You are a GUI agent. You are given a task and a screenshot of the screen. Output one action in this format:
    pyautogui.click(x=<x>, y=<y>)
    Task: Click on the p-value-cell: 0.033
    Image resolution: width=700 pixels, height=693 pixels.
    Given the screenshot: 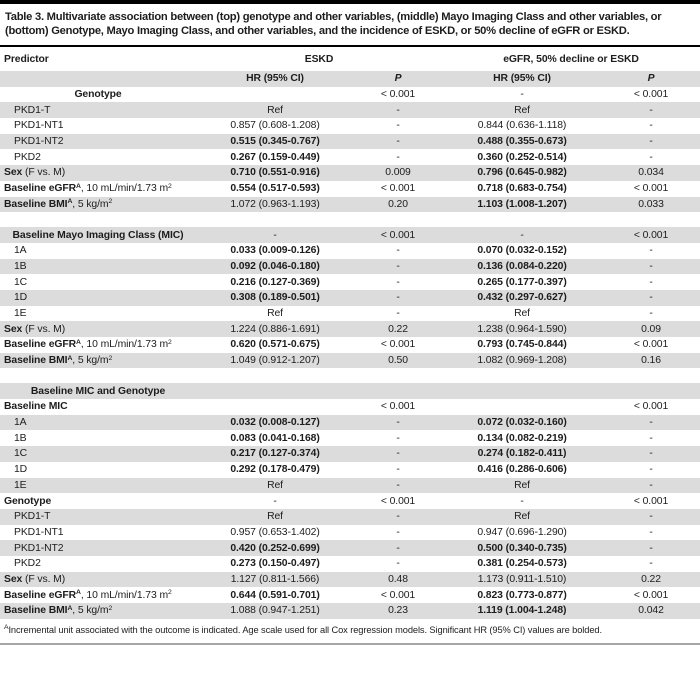 What is the action you would take?
    pyautogui.click(x=651, y=204)
    